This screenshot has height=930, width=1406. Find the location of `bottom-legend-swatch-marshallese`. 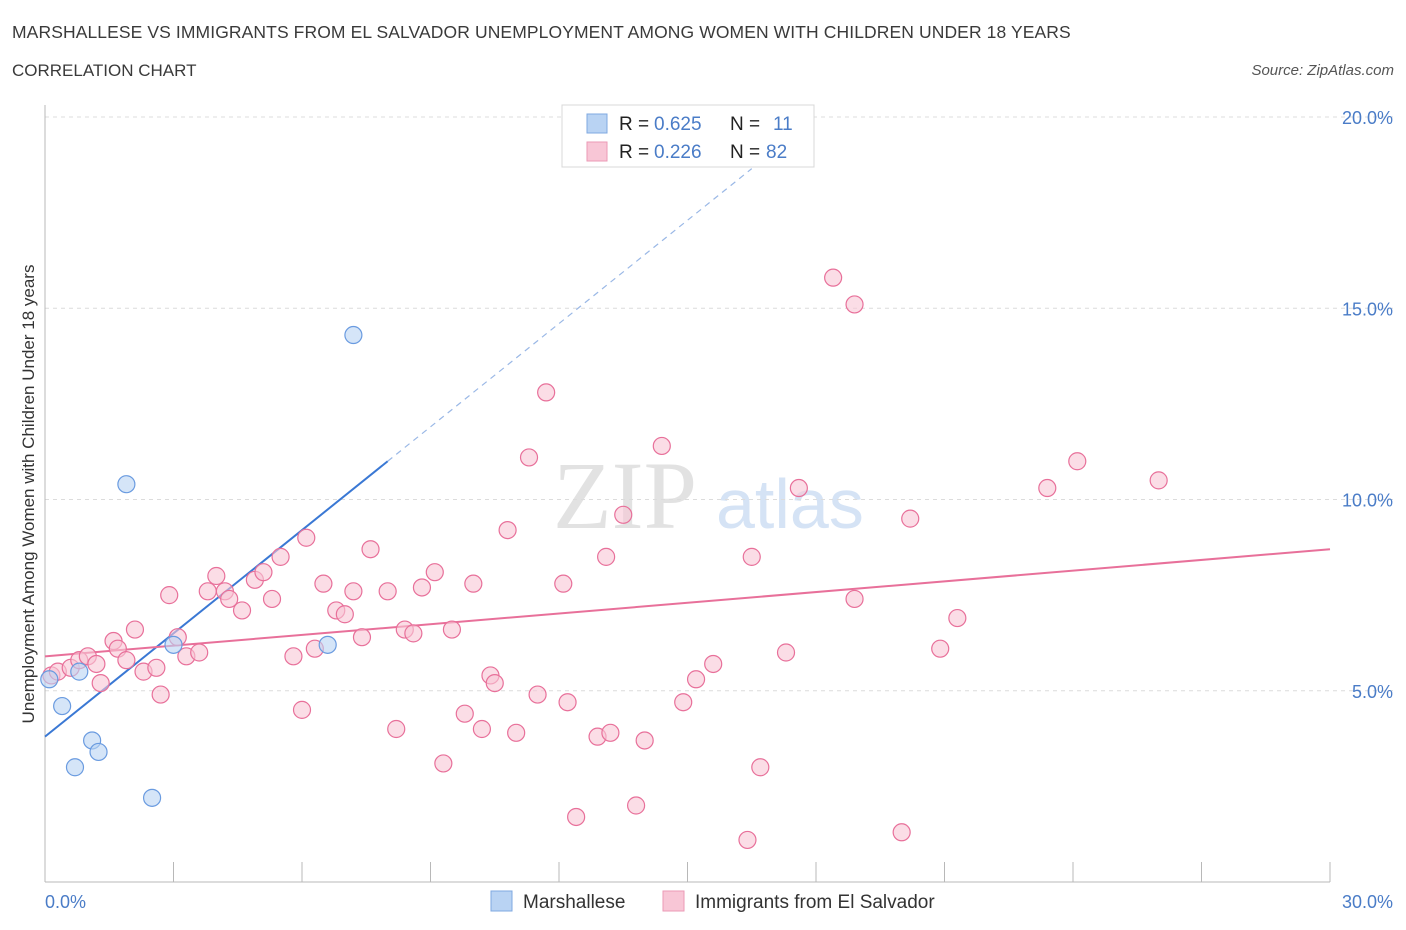

bottom-legend-swatch-marshallese is located at coordinates (501, 901).